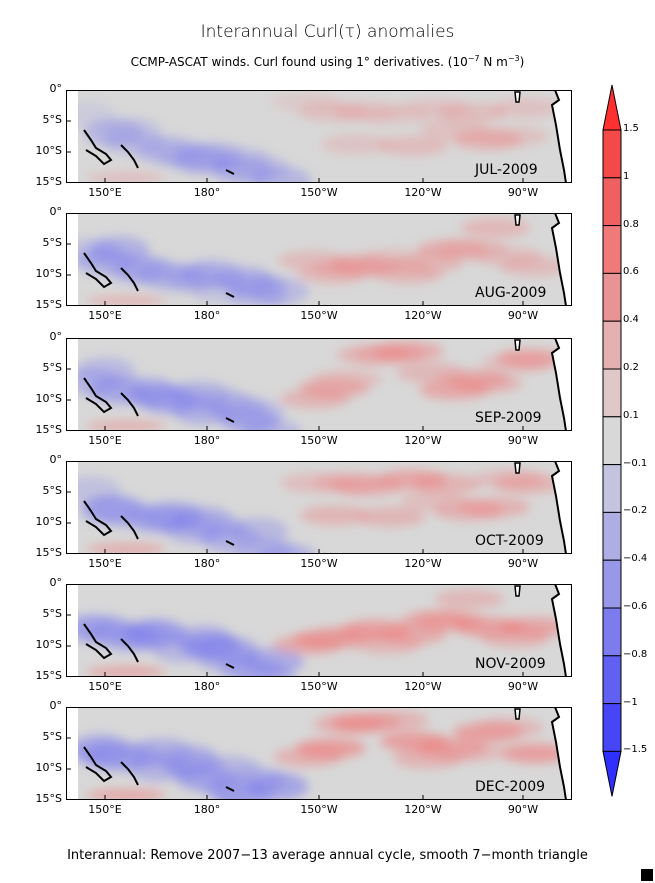 This screenshot has height=883, width=655. I want to click on colorbar-tick-label: −1.5, so click(635, 750).